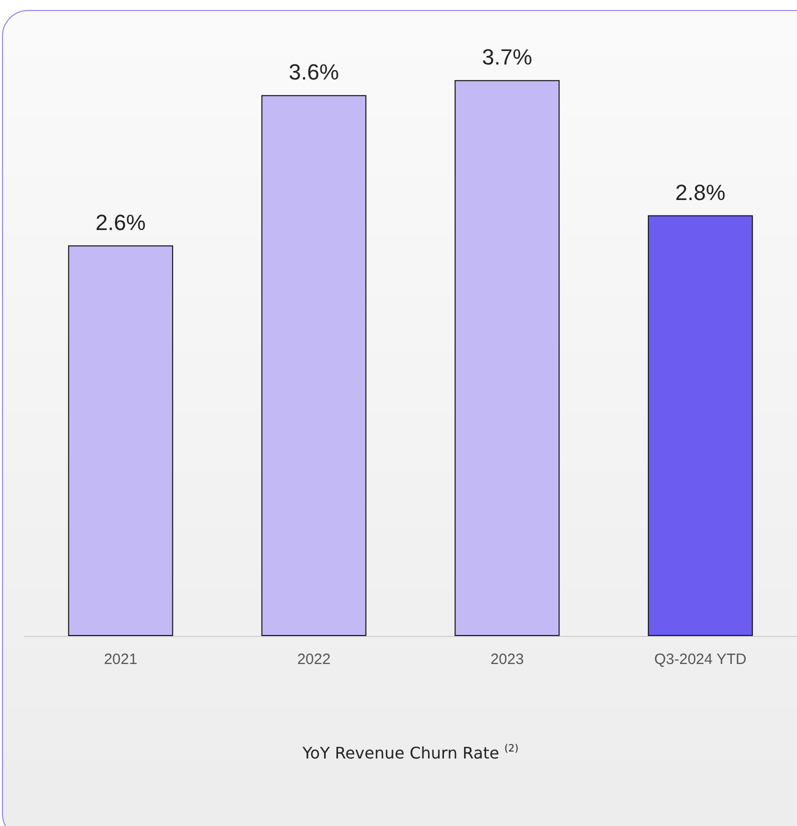 The height and width of the screenshot is (826, 797). I want to click on data-label: 3.6%, so click(313, 72).